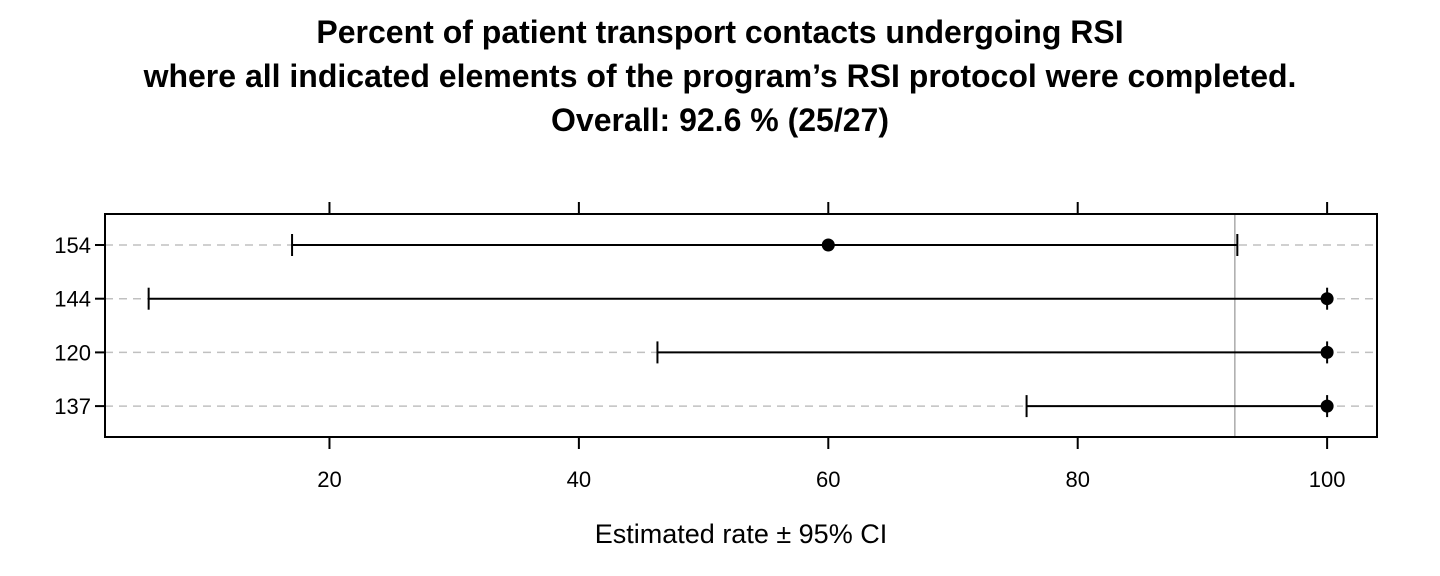 The height and width of the screenshot is (576, 1440). What do you see at coordinates (72, 406) in the screenshot?
I see `y-tick-label: 137` at bounding box center [72, 406].